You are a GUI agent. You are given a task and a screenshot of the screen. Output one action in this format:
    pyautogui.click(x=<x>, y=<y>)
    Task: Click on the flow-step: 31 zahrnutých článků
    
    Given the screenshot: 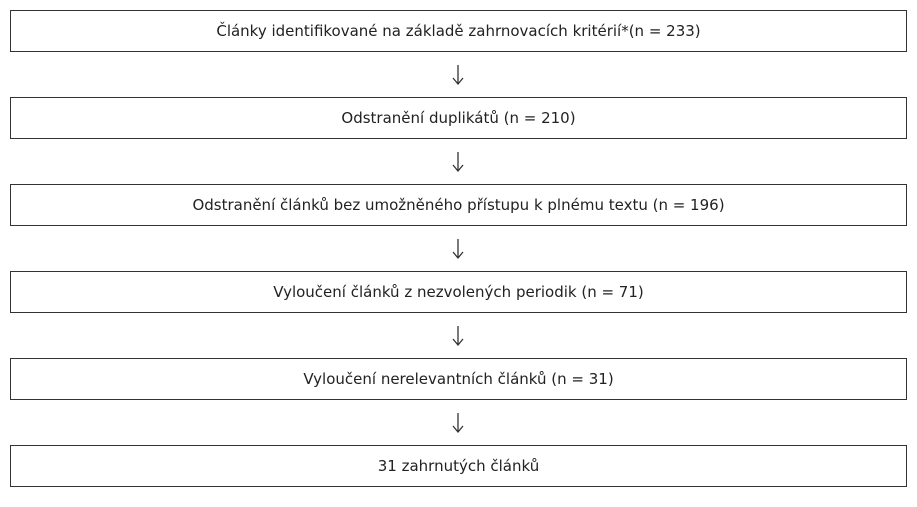 What is the action you would take?
    pyautogui.click(x=458, y=466)
    